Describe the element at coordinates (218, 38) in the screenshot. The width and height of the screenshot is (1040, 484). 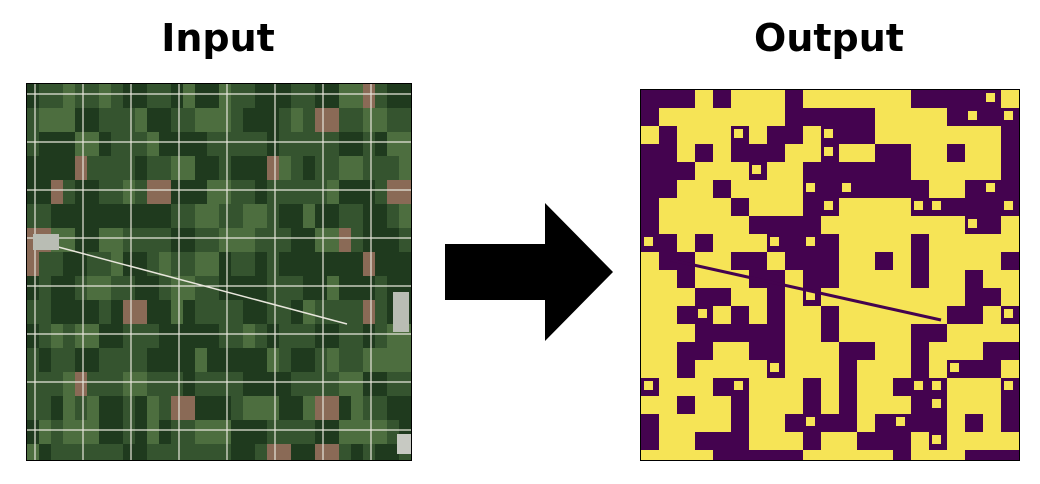
I see `input-title: Input` at that location.